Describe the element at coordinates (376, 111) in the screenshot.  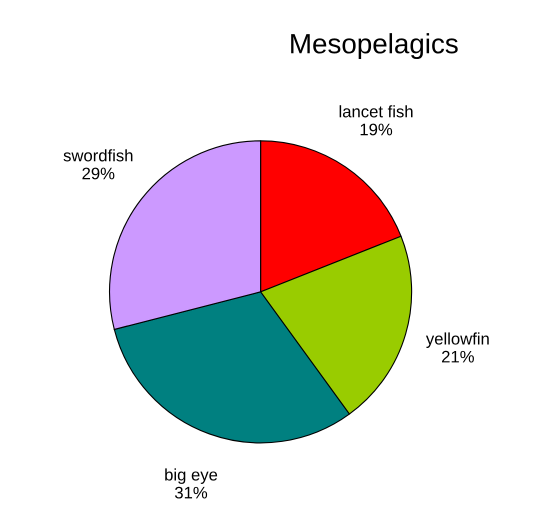
I see `slice-label: lancet fish` at that location.